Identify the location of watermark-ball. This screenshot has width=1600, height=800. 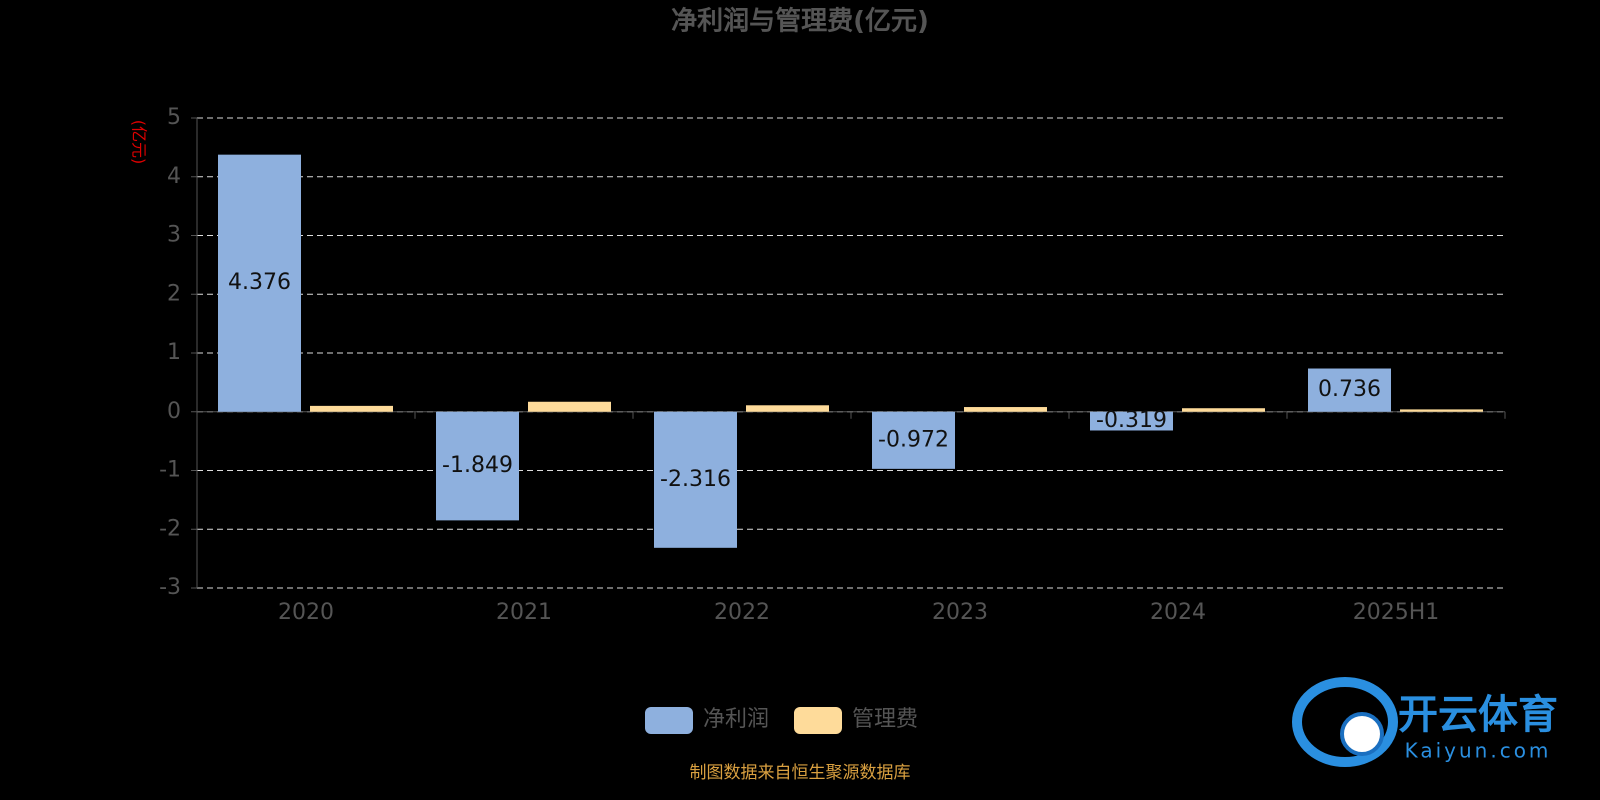
(1362, 734).